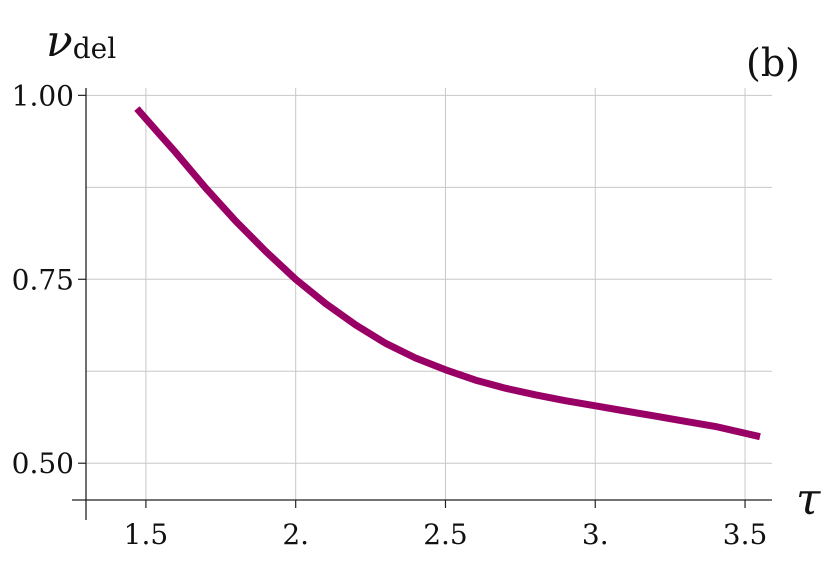  Describe the element at coordinates (59, 41) in the screenshot. I see `y-axis-label-symbol: ν` at that location.